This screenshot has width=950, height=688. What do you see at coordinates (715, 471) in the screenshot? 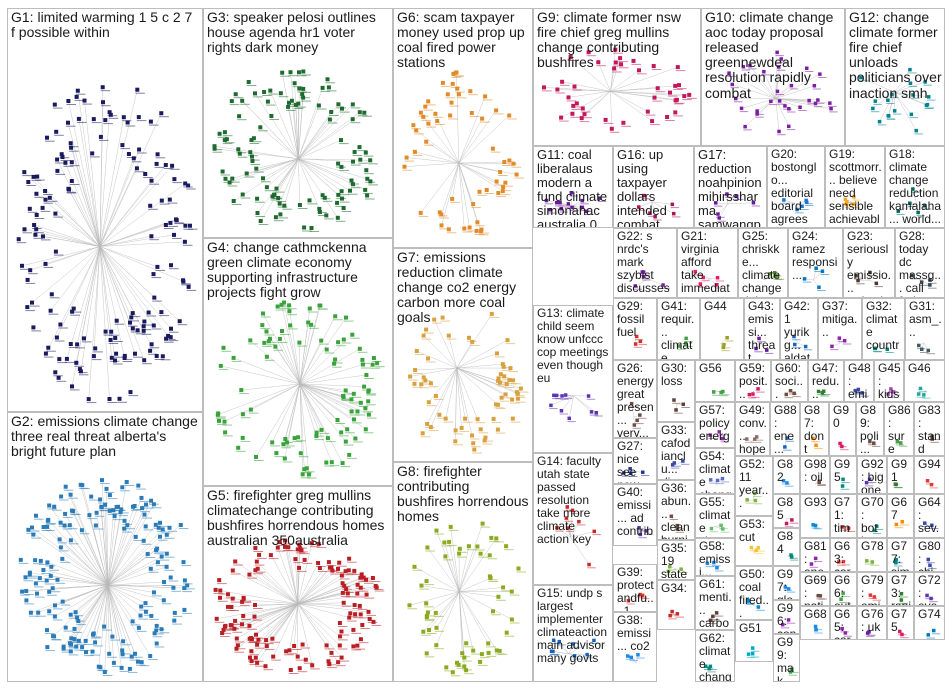
I see `group-cell-g54: G54: climate change` at bounding box center [715, 471].